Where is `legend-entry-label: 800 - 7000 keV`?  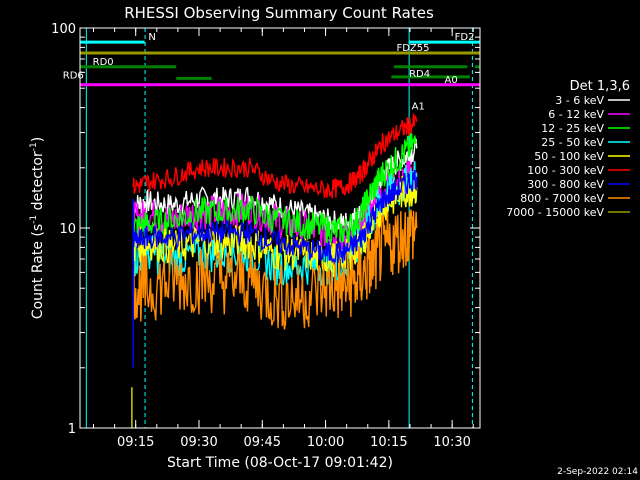
legend-entry-label: 800 - 7000 keV is located at coordinates (562, 198).